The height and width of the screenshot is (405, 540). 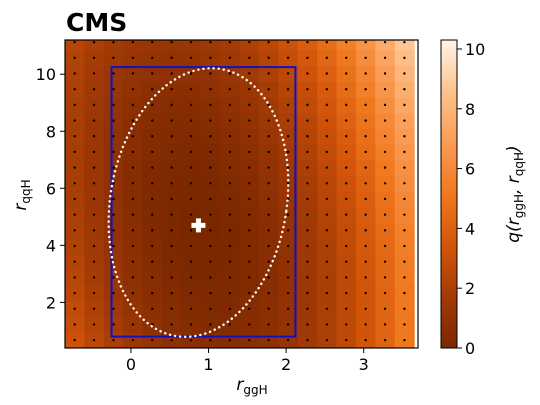 What do you see at coordinates (96, 22) in the screenshot?
I see `experiment-label: CMS` at bounding box center [96, 22].